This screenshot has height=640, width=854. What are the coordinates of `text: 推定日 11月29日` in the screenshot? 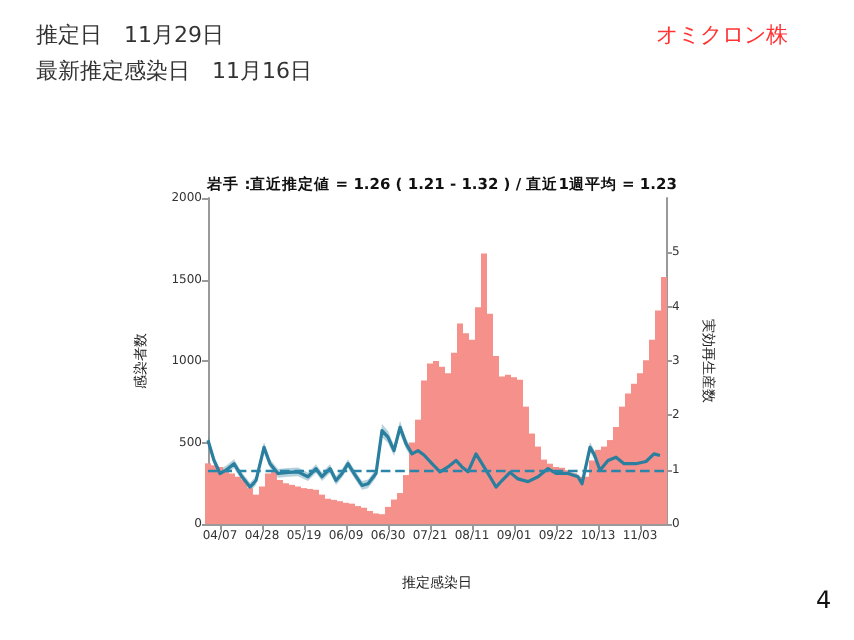 It's located at (130, 35).